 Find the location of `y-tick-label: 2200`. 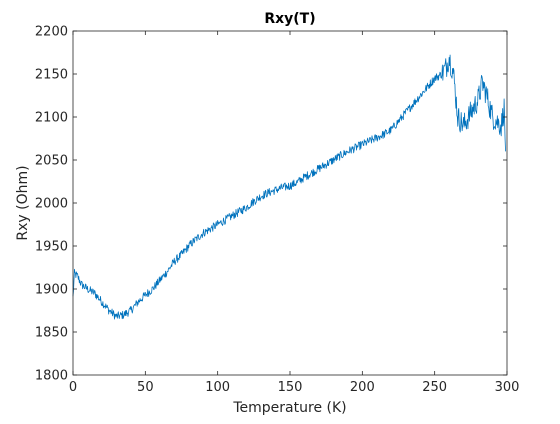

y-tick-label: 2200 is located at coordinates (51, 32).